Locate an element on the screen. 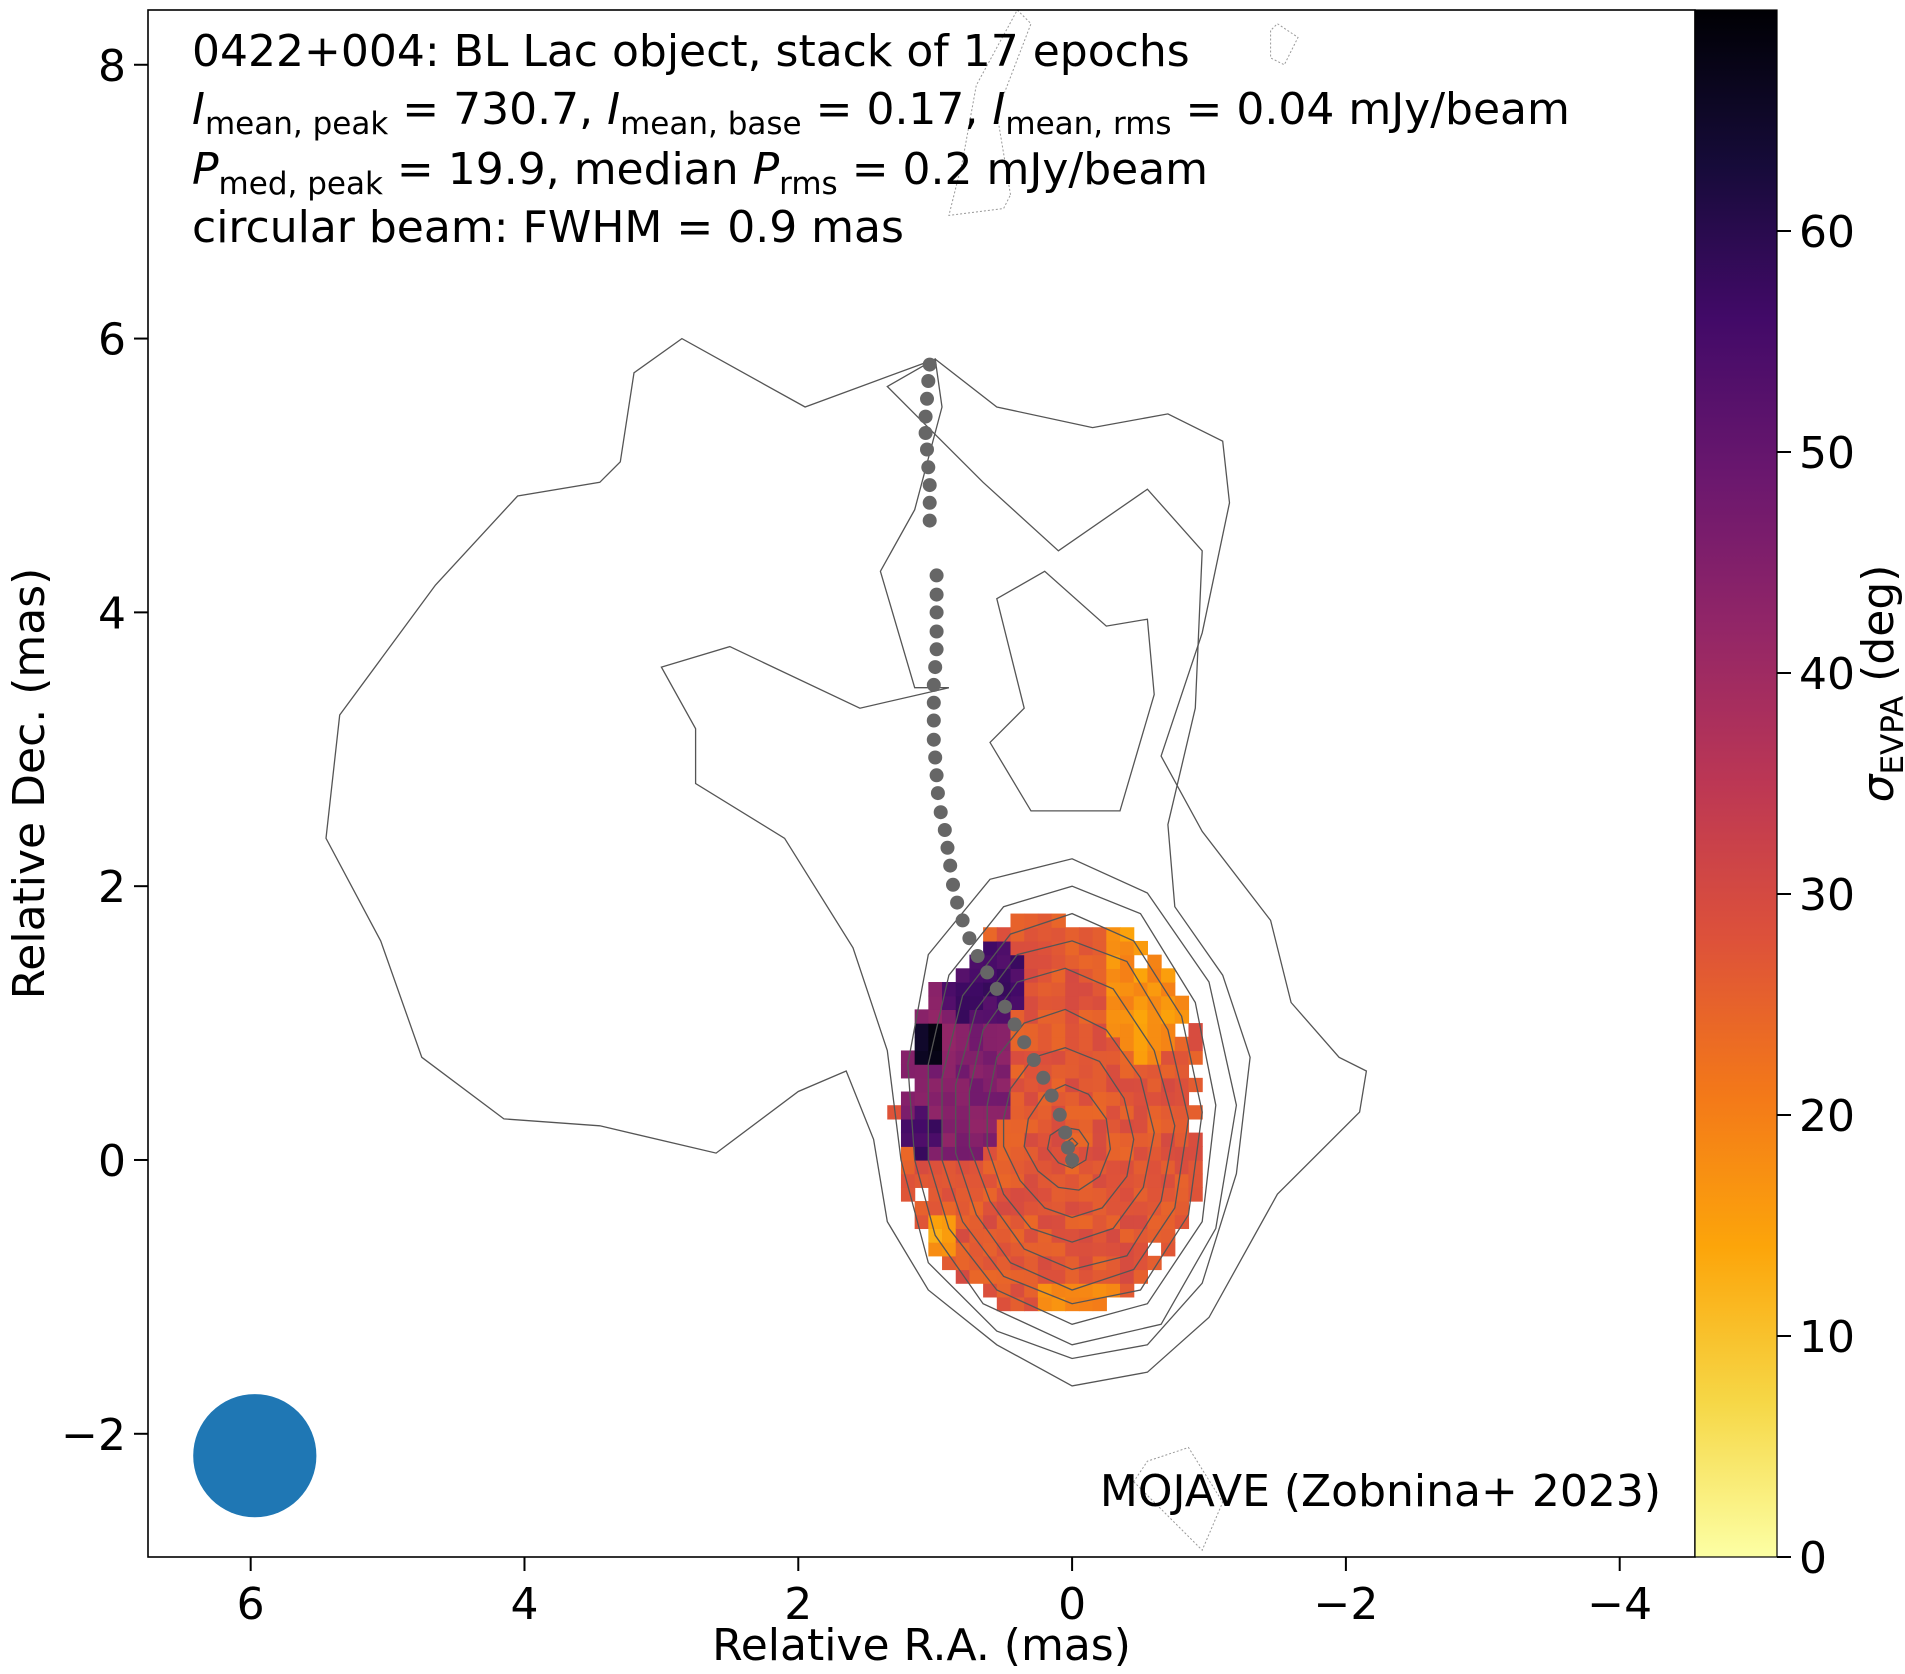 The image size is (1905, 1674). contour-level is located at coordinates (1072, 1119).